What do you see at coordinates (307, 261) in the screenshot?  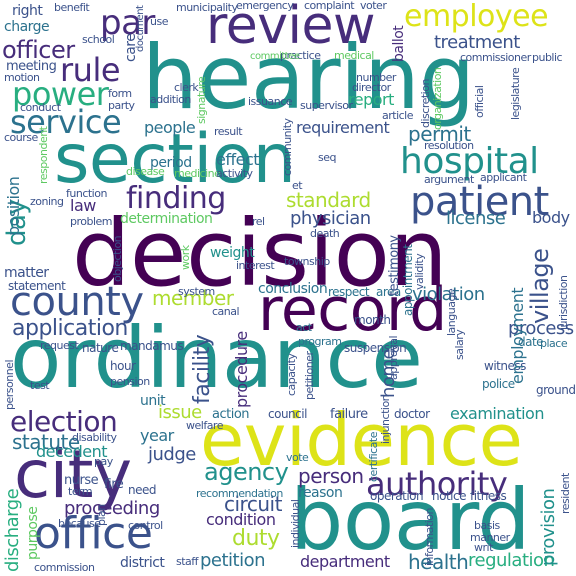 I see `word-township: township` at bounding box center [307, 261].